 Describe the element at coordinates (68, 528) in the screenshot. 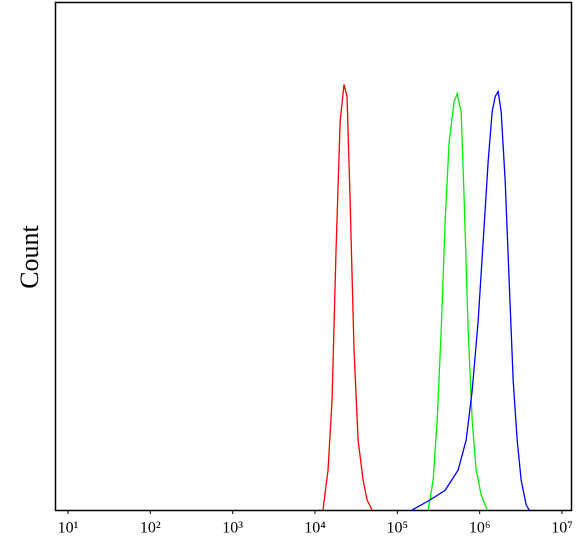

I see `x-tick-label: 10¹` at that location.